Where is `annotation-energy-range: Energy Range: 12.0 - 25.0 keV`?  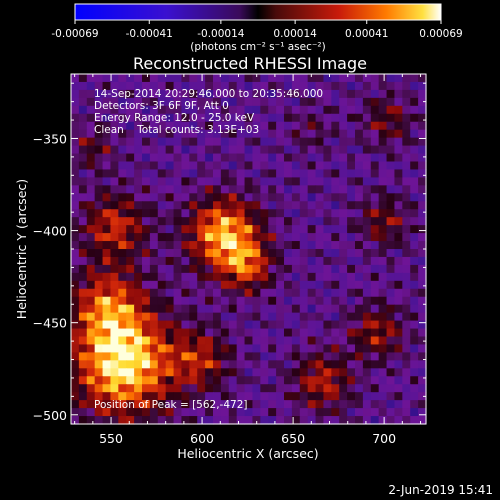
annotation-energy-range: Energy Range: 12.0 - 25.0 keV is located at coordinates (174, 118).